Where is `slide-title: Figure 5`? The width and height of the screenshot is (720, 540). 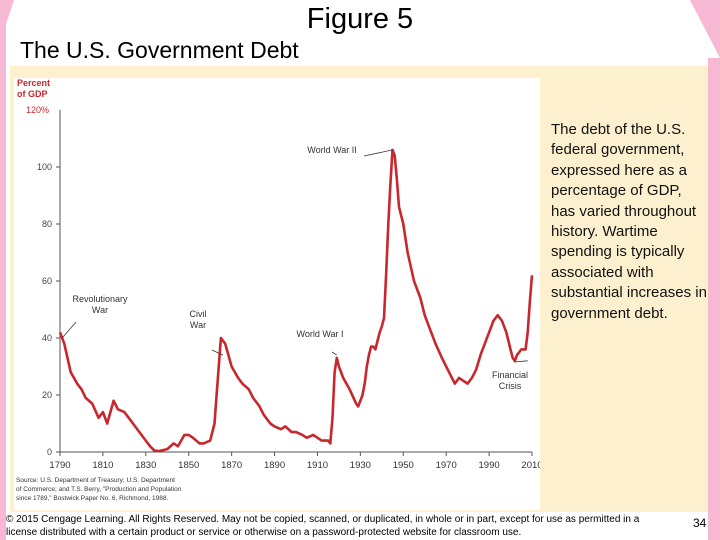
slide-title: Figure 5 is located at coordinates (360, 19).